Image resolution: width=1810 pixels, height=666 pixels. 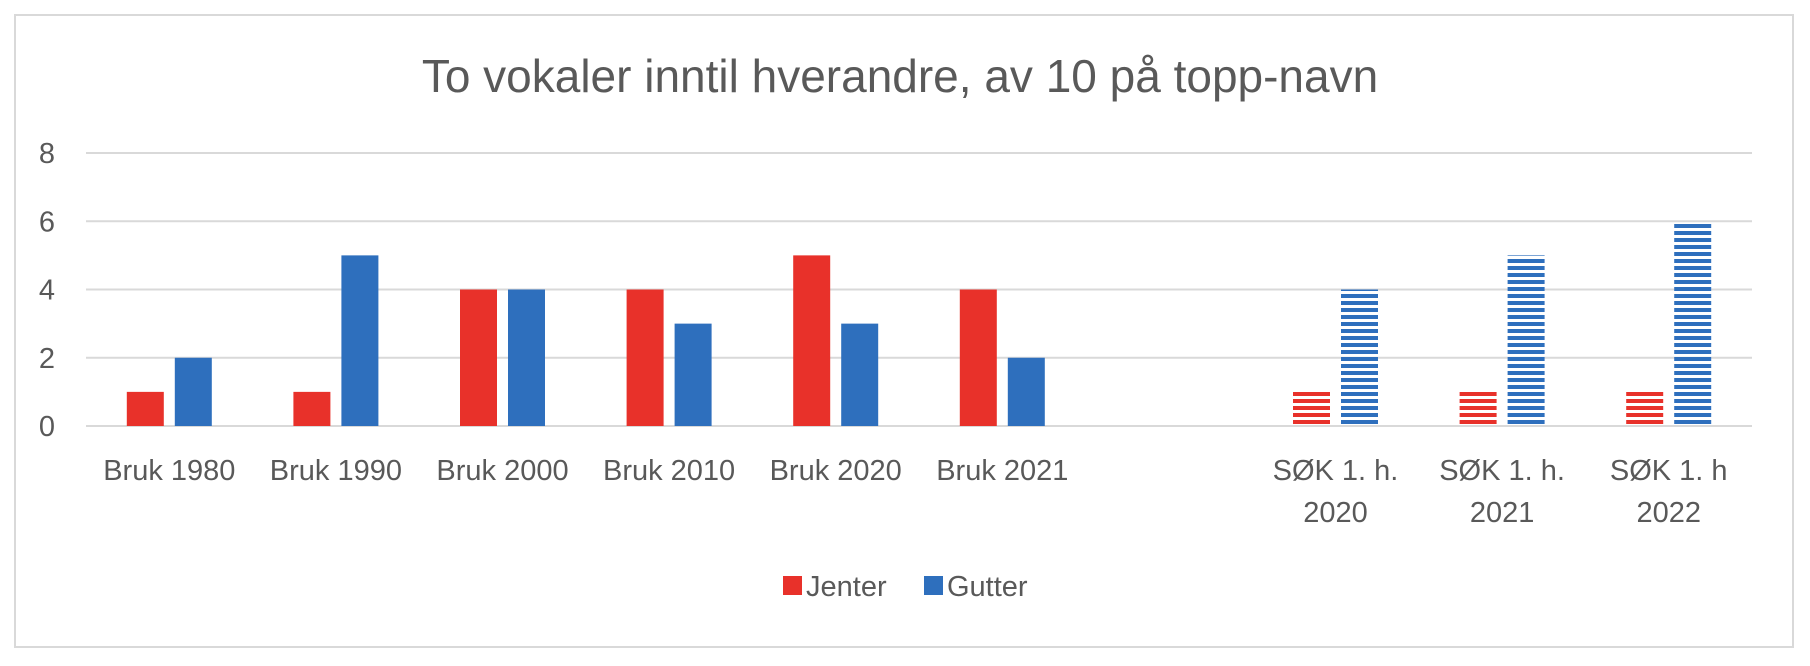 What do you see at coordinates (47, 427) in the screenshot?
I see `y-tick-label: 0` at bounding box center [47, 427].